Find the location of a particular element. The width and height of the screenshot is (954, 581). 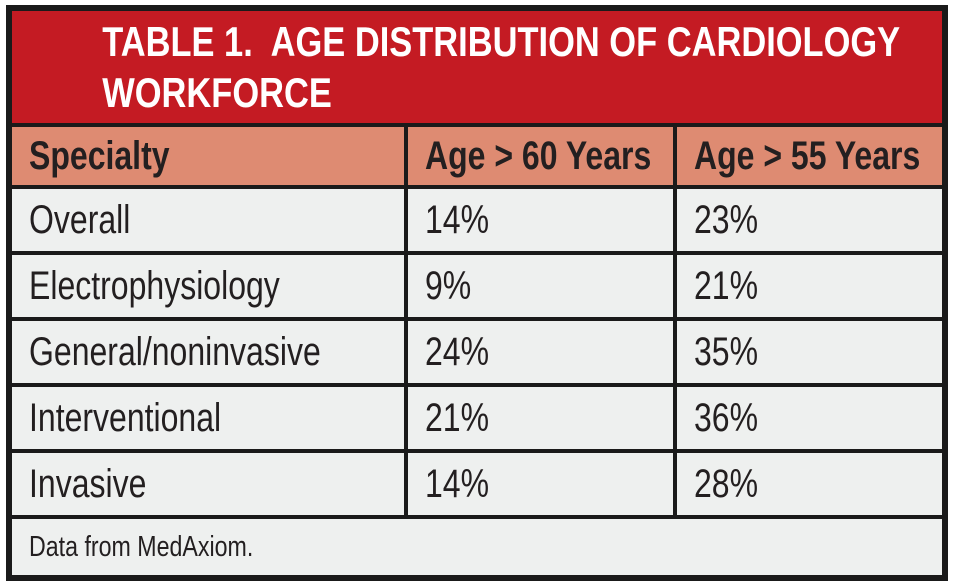

specialty-value: Interventional is located at coordinates (125, 417).